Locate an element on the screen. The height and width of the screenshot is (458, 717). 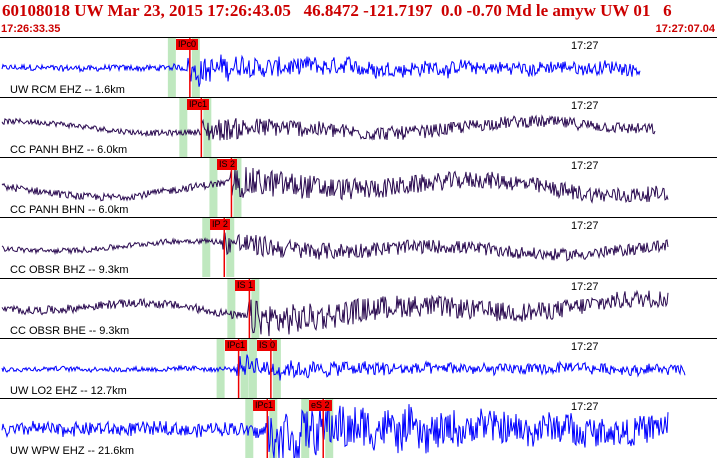
pick-label: IS 2 is located at coordinates (227, 164).